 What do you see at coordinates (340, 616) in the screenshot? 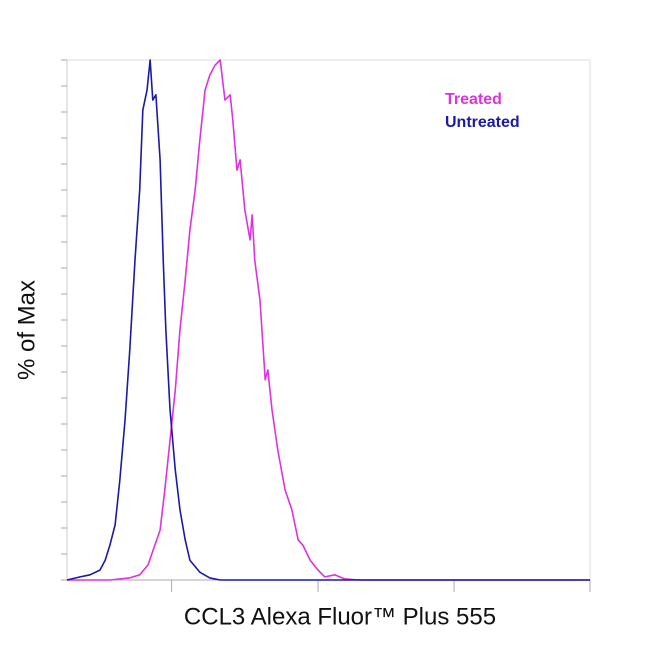
I see `x-axis-label: CCL3 Alexa Fluor™ Plus 555` at bounding box center [340, 616].